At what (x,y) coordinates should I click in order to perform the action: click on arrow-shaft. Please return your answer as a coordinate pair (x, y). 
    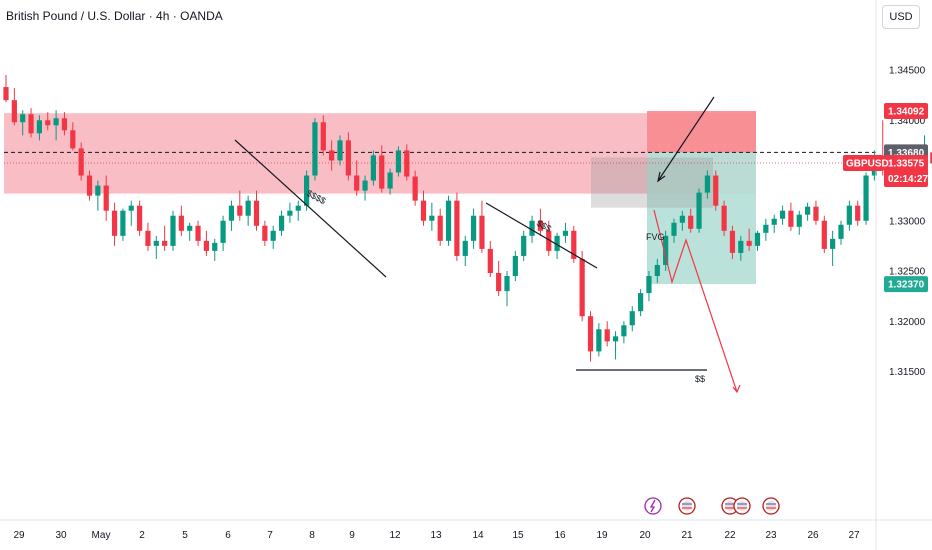
    Looking at the image, I should click on (686, 139).